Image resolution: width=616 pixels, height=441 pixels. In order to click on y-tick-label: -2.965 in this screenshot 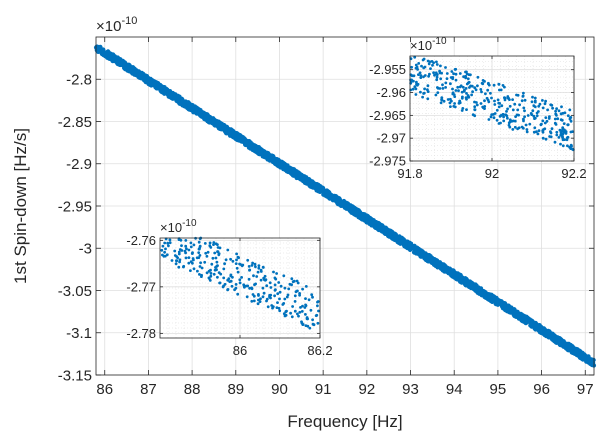, I will do `click(387, 115)`.